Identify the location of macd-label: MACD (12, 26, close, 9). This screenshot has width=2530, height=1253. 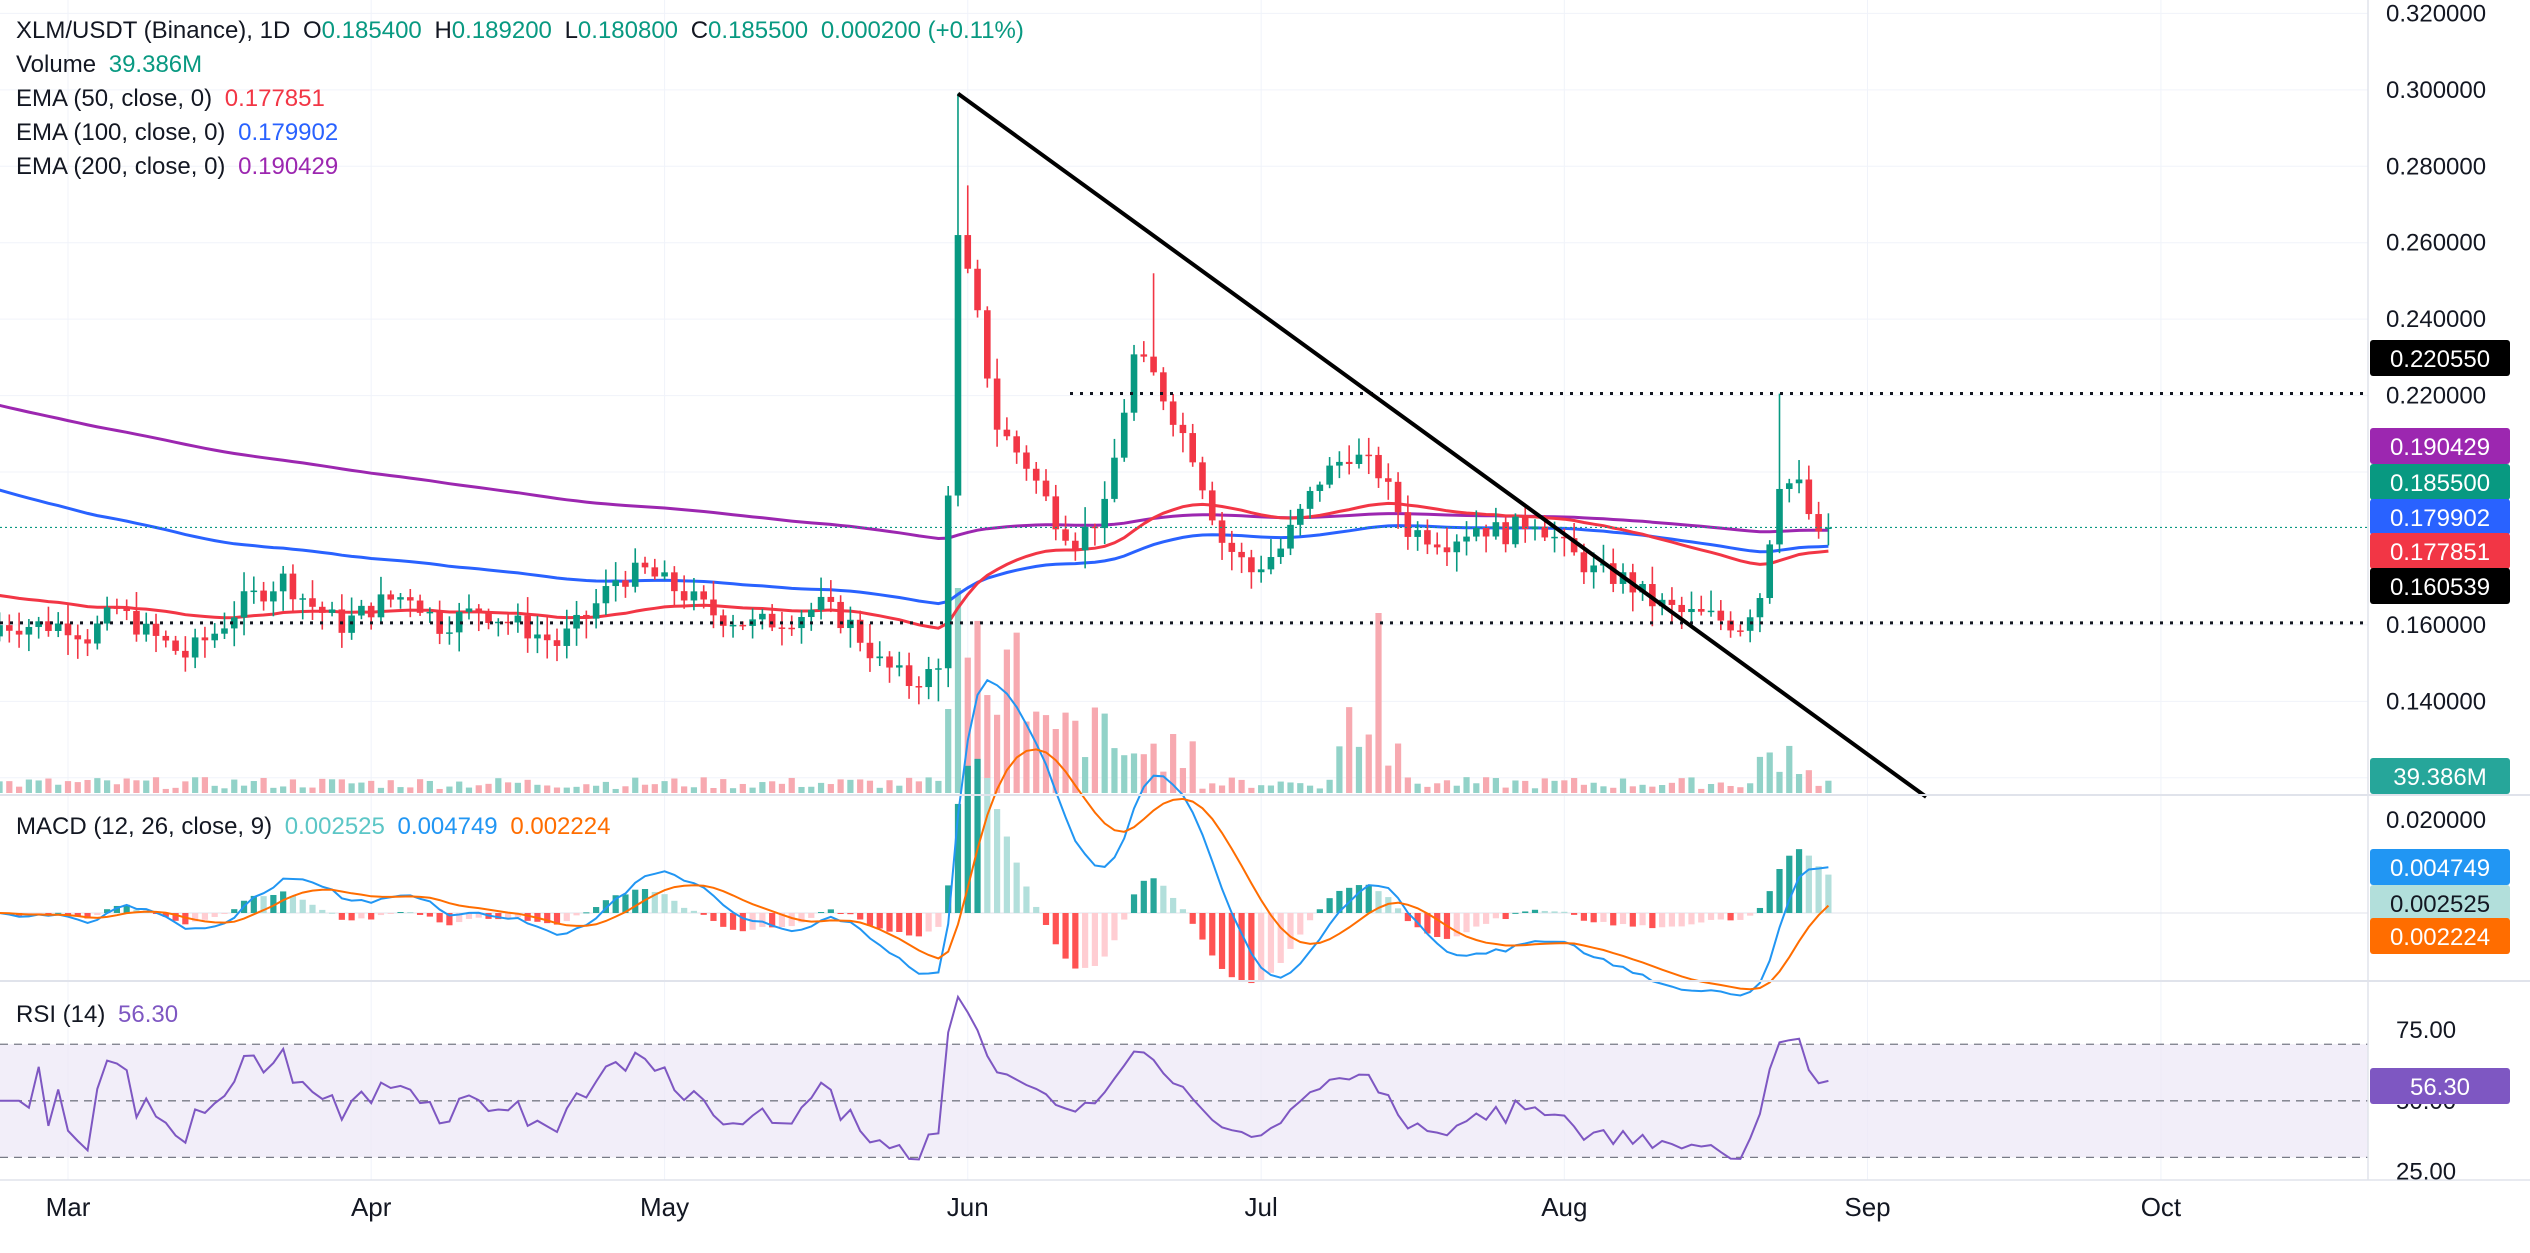
(144, 826).